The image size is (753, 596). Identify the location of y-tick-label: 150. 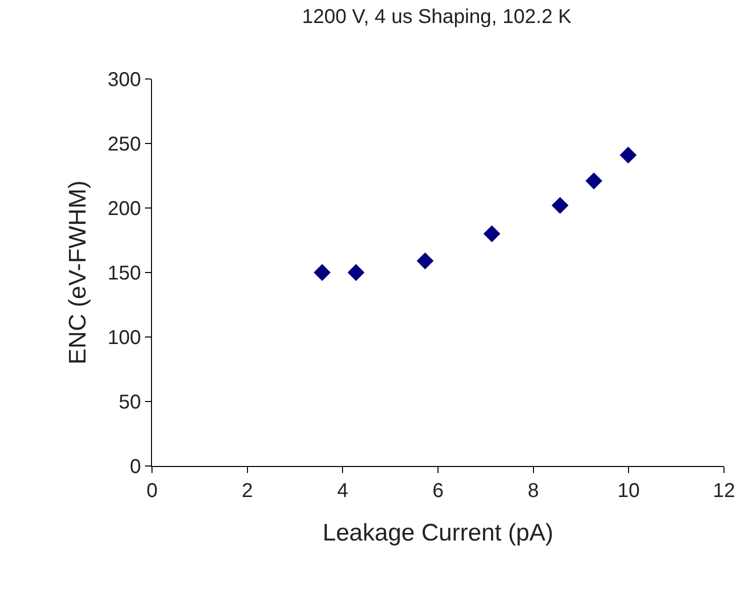
(124, 273).